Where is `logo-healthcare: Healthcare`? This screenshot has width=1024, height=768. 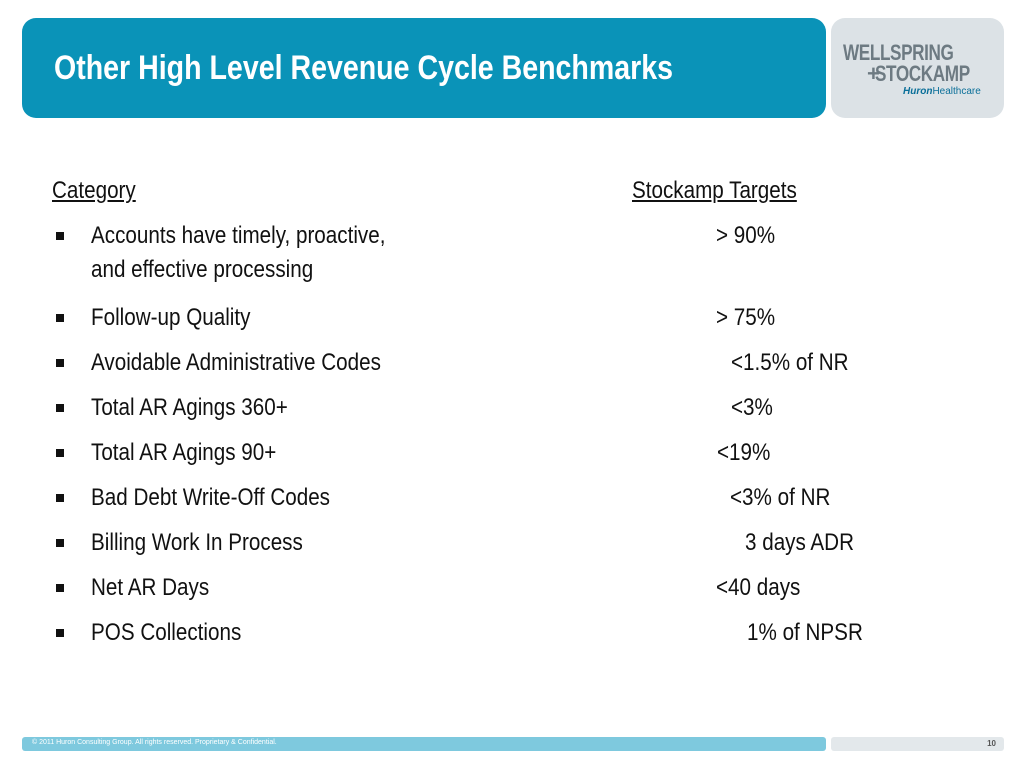
logo-healthcare: Healthcare is located at coordinates (956, 91).